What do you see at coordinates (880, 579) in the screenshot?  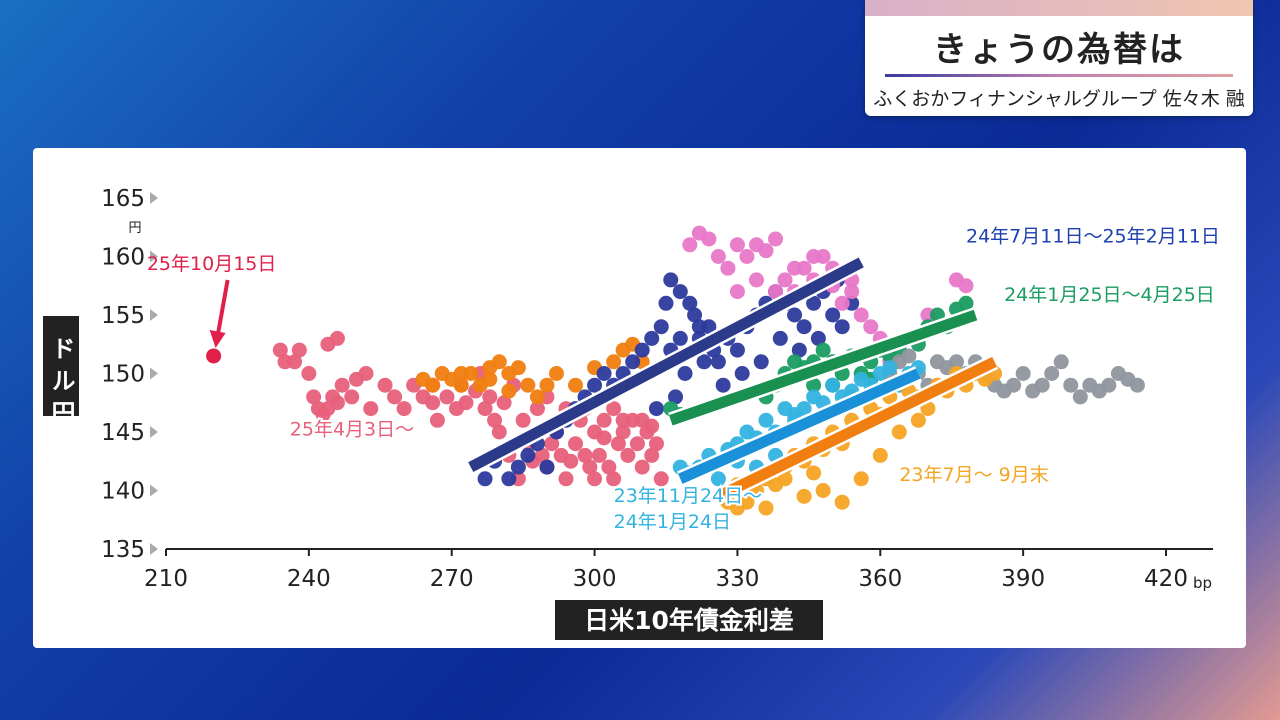 I see `x-tick-label: 360` at bounding box center [880, 579].